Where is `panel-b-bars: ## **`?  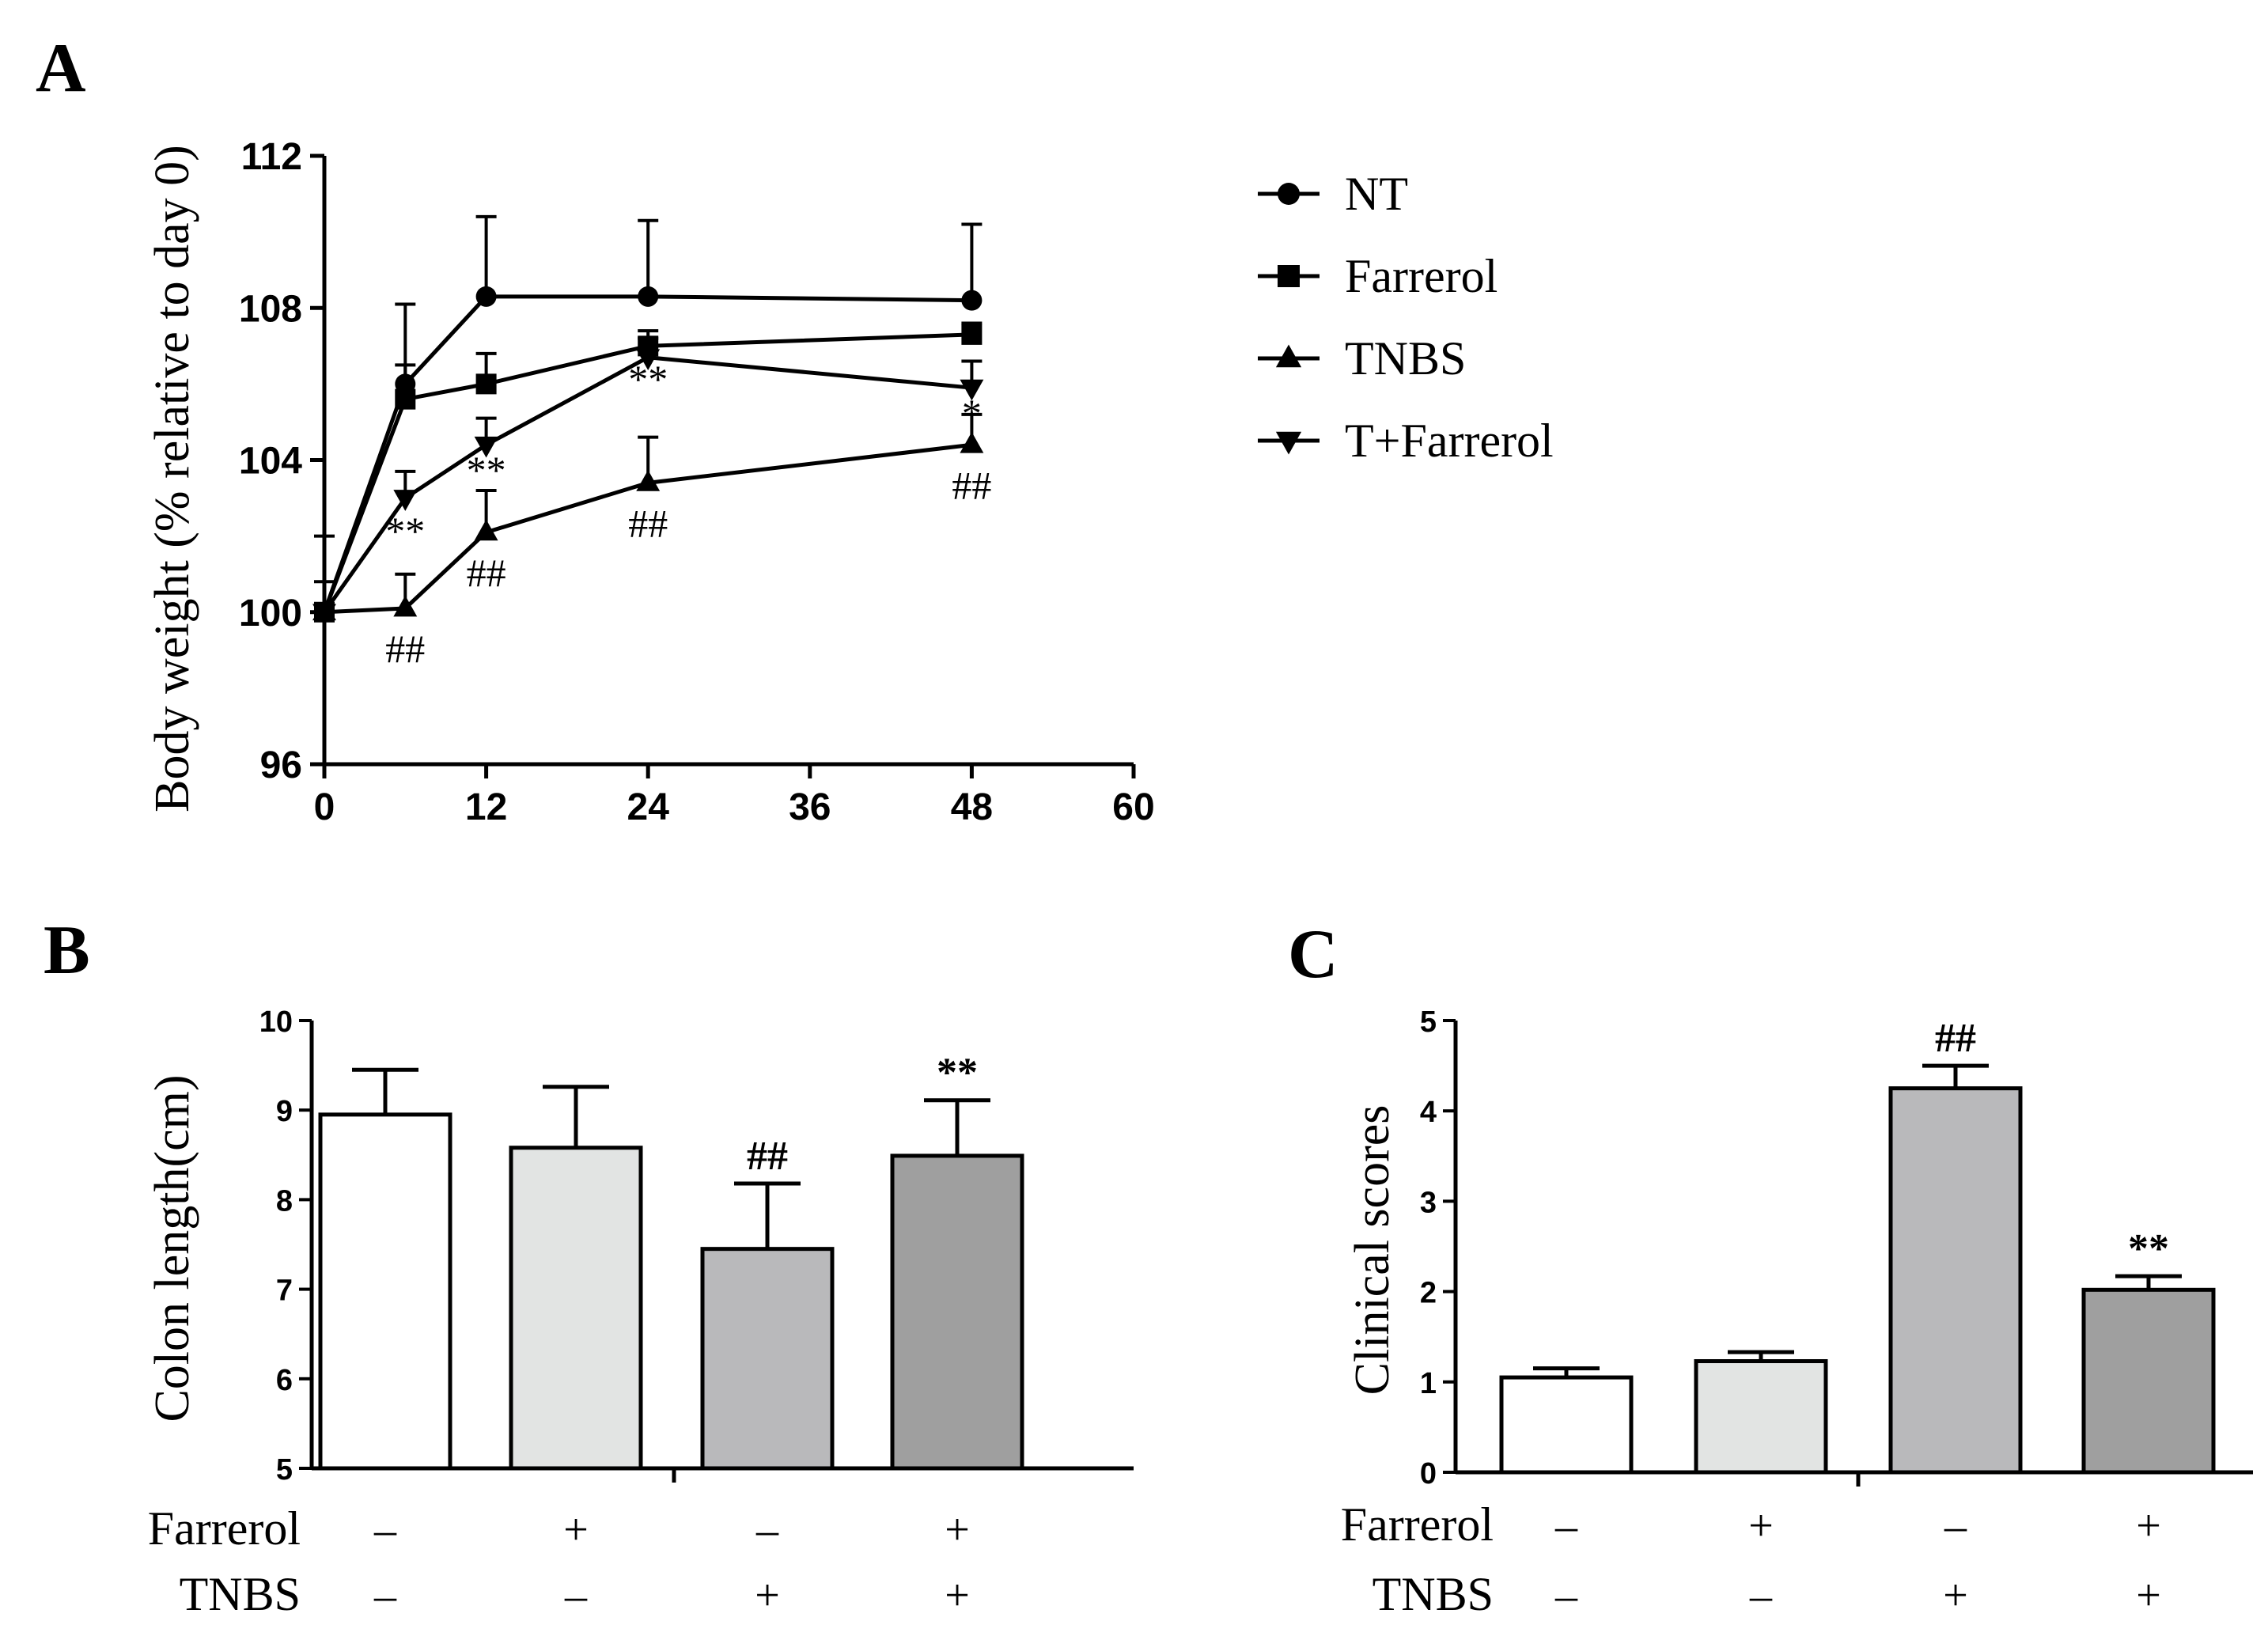 panel-b-bars: ## ** is located at coordinates (671, 1261).